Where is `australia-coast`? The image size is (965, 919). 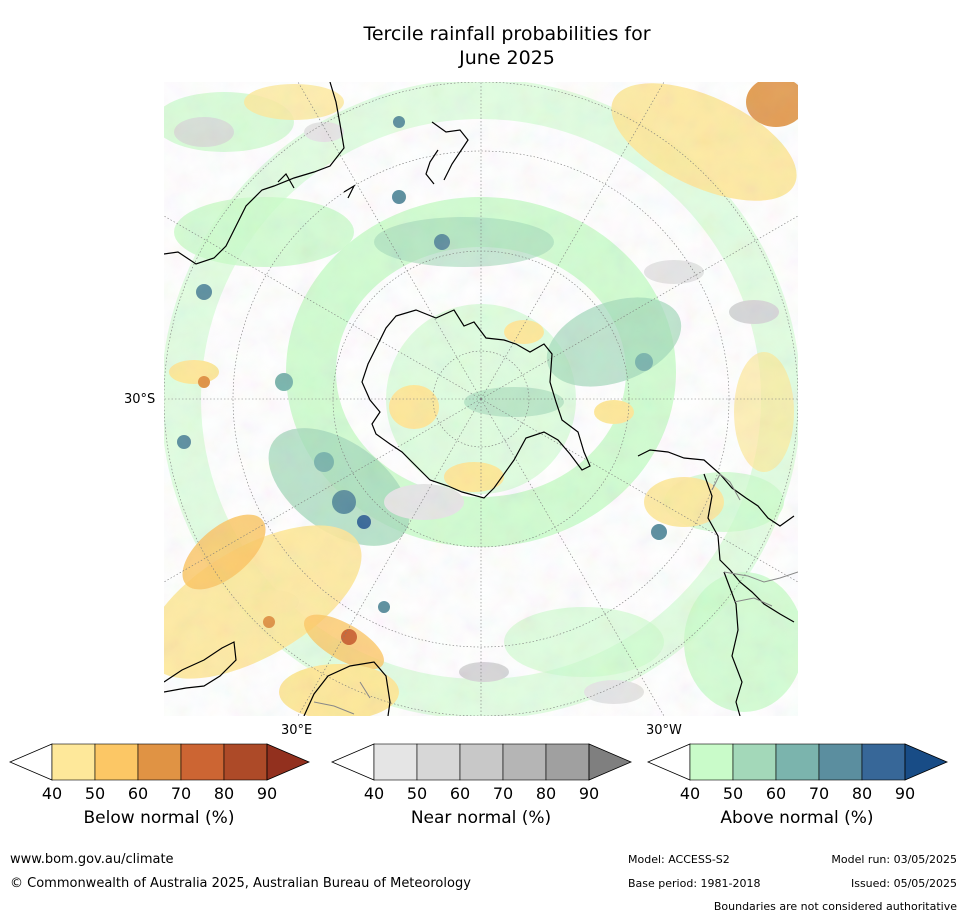 australia-coast is located at coordinates (260, 173).